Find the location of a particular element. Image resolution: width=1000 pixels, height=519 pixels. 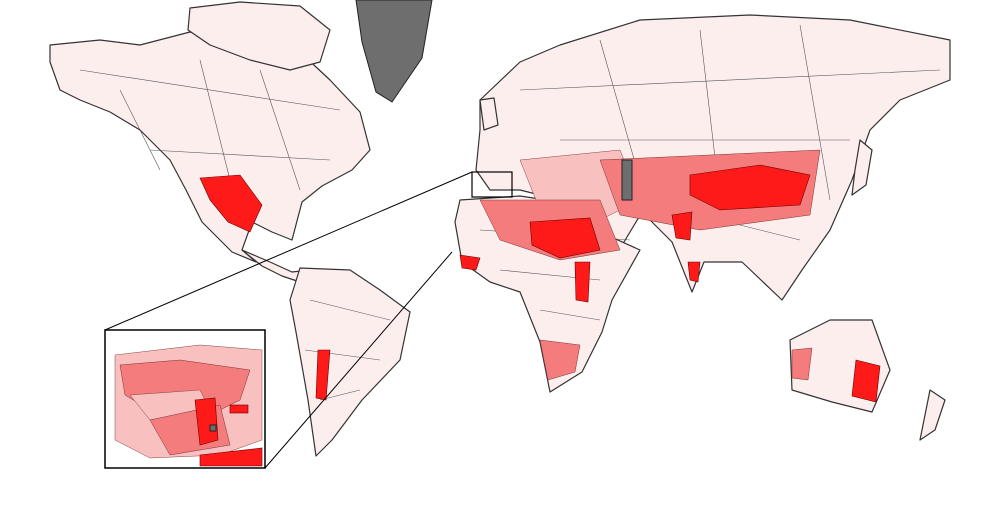

inset is located at coordinates (185, 399).